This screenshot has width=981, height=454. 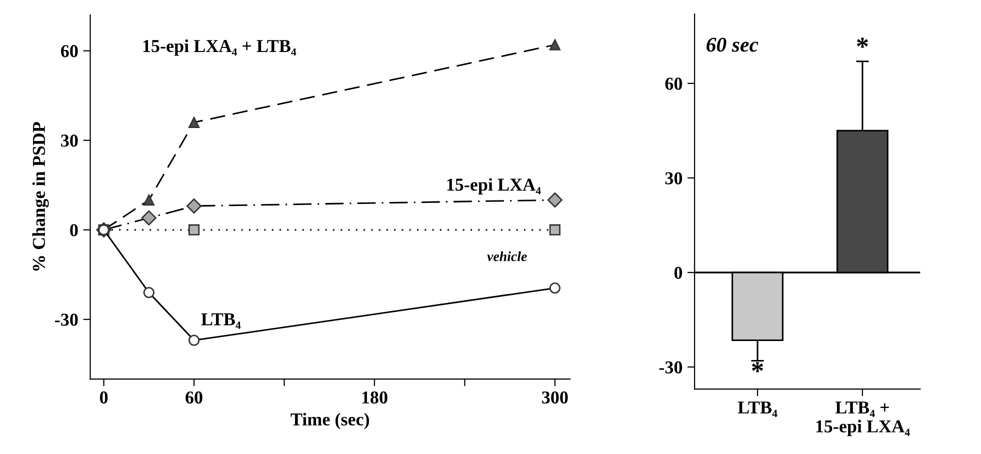 What do you see at coordinates (507, 256) in the screenshot?
I see `series-label: vehicle` at bounding box center [507, 256].